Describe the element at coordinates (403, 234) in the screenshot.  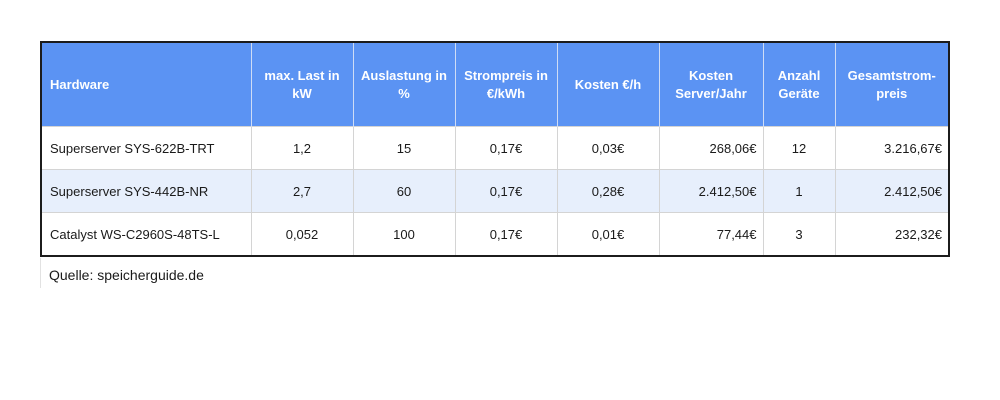
I see `cell-utilization: 100` at that location.